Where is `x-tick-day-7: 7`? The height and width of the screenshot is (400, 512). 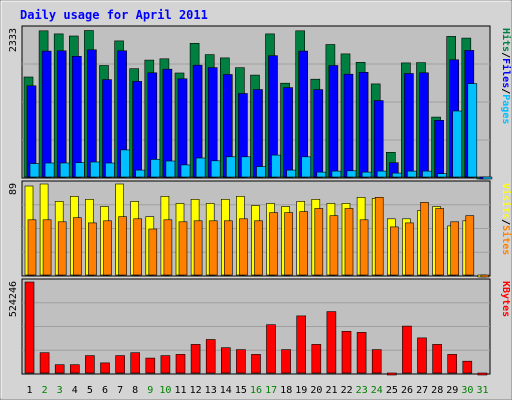
x-tick-day-7: 7 is located at coordinates (120, 390).